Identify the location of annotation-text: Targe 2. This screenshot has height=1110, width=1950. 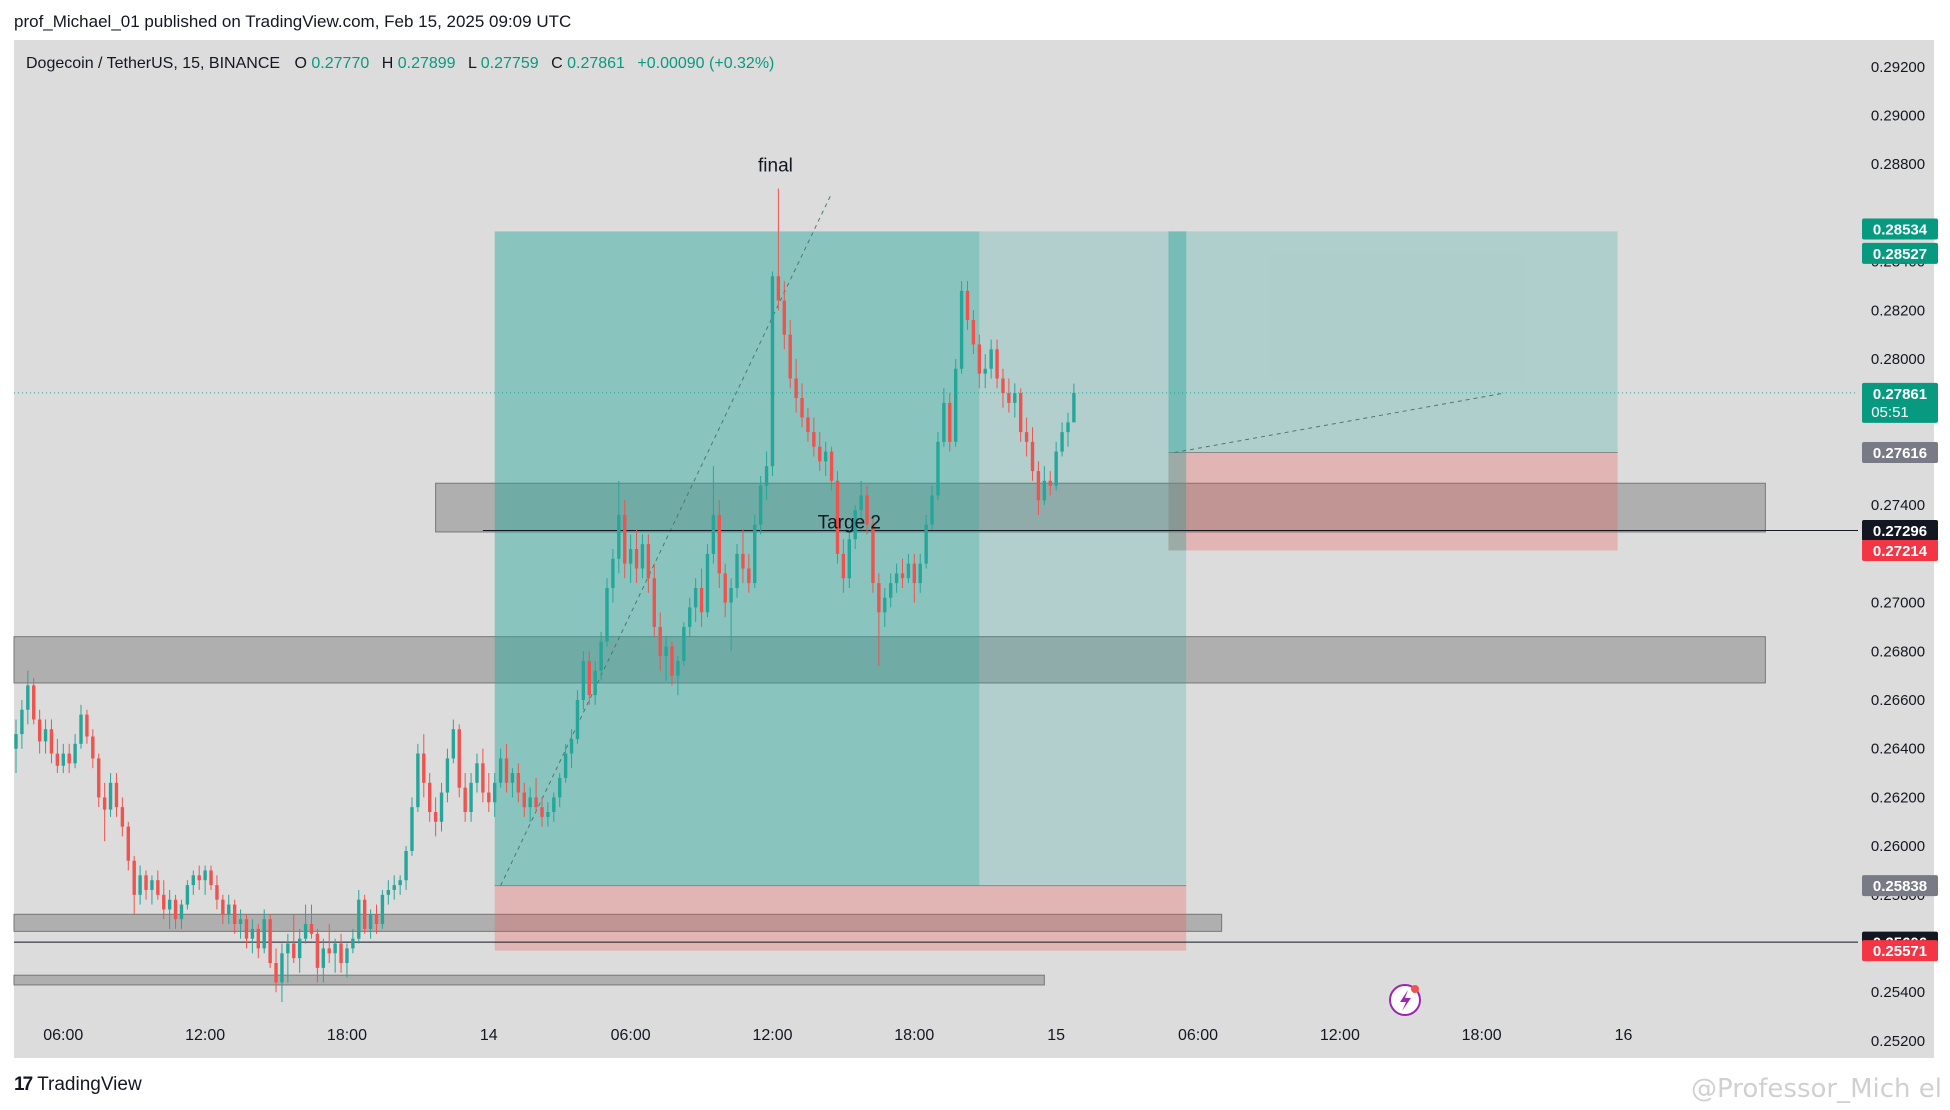
(849, 522).